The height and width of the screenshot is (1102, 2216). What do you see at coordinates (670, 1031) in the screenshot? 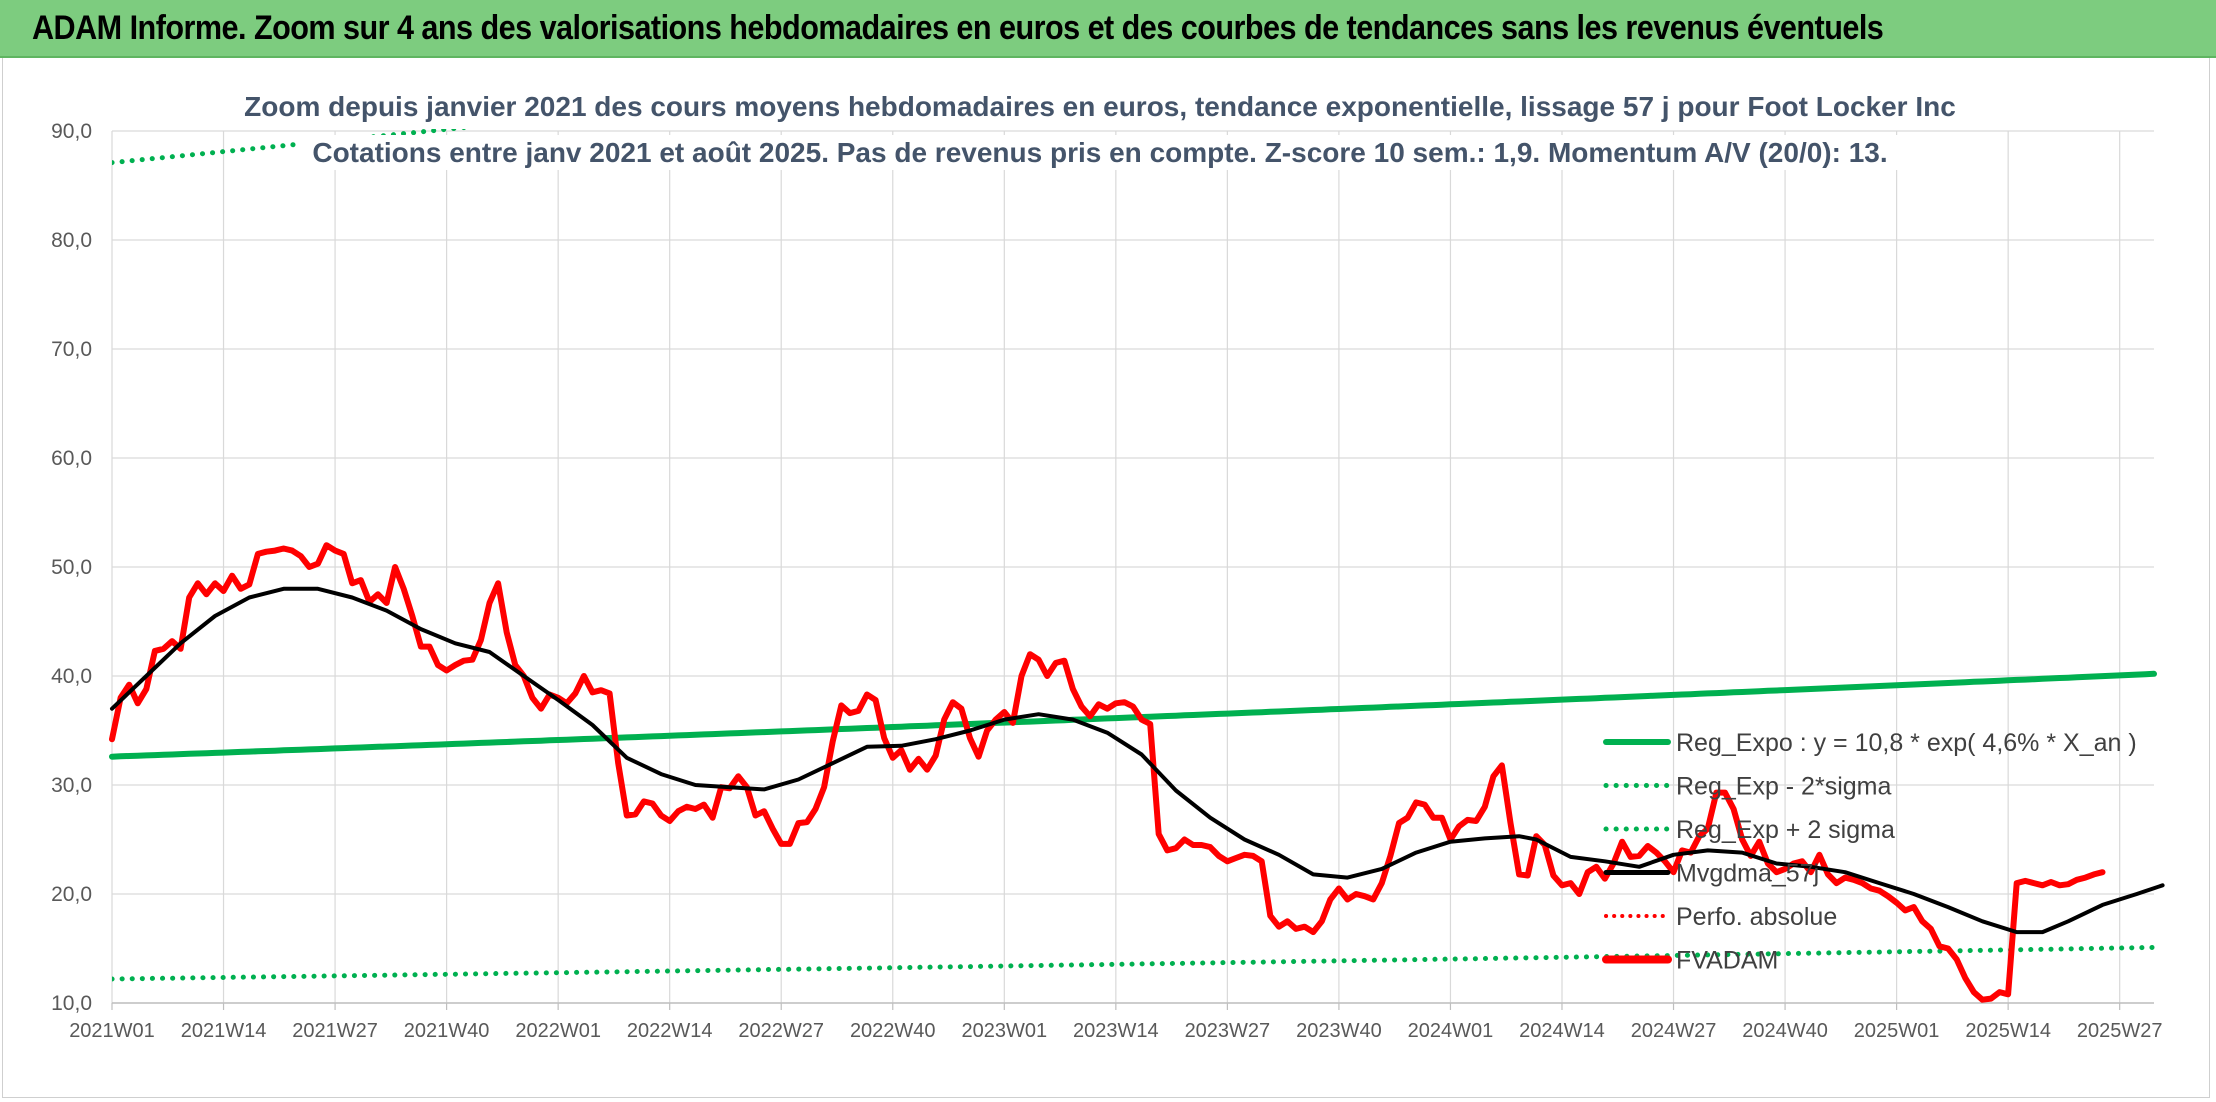
I see `x-tick-label: 2022W14` at bounding box center [670, 1031].